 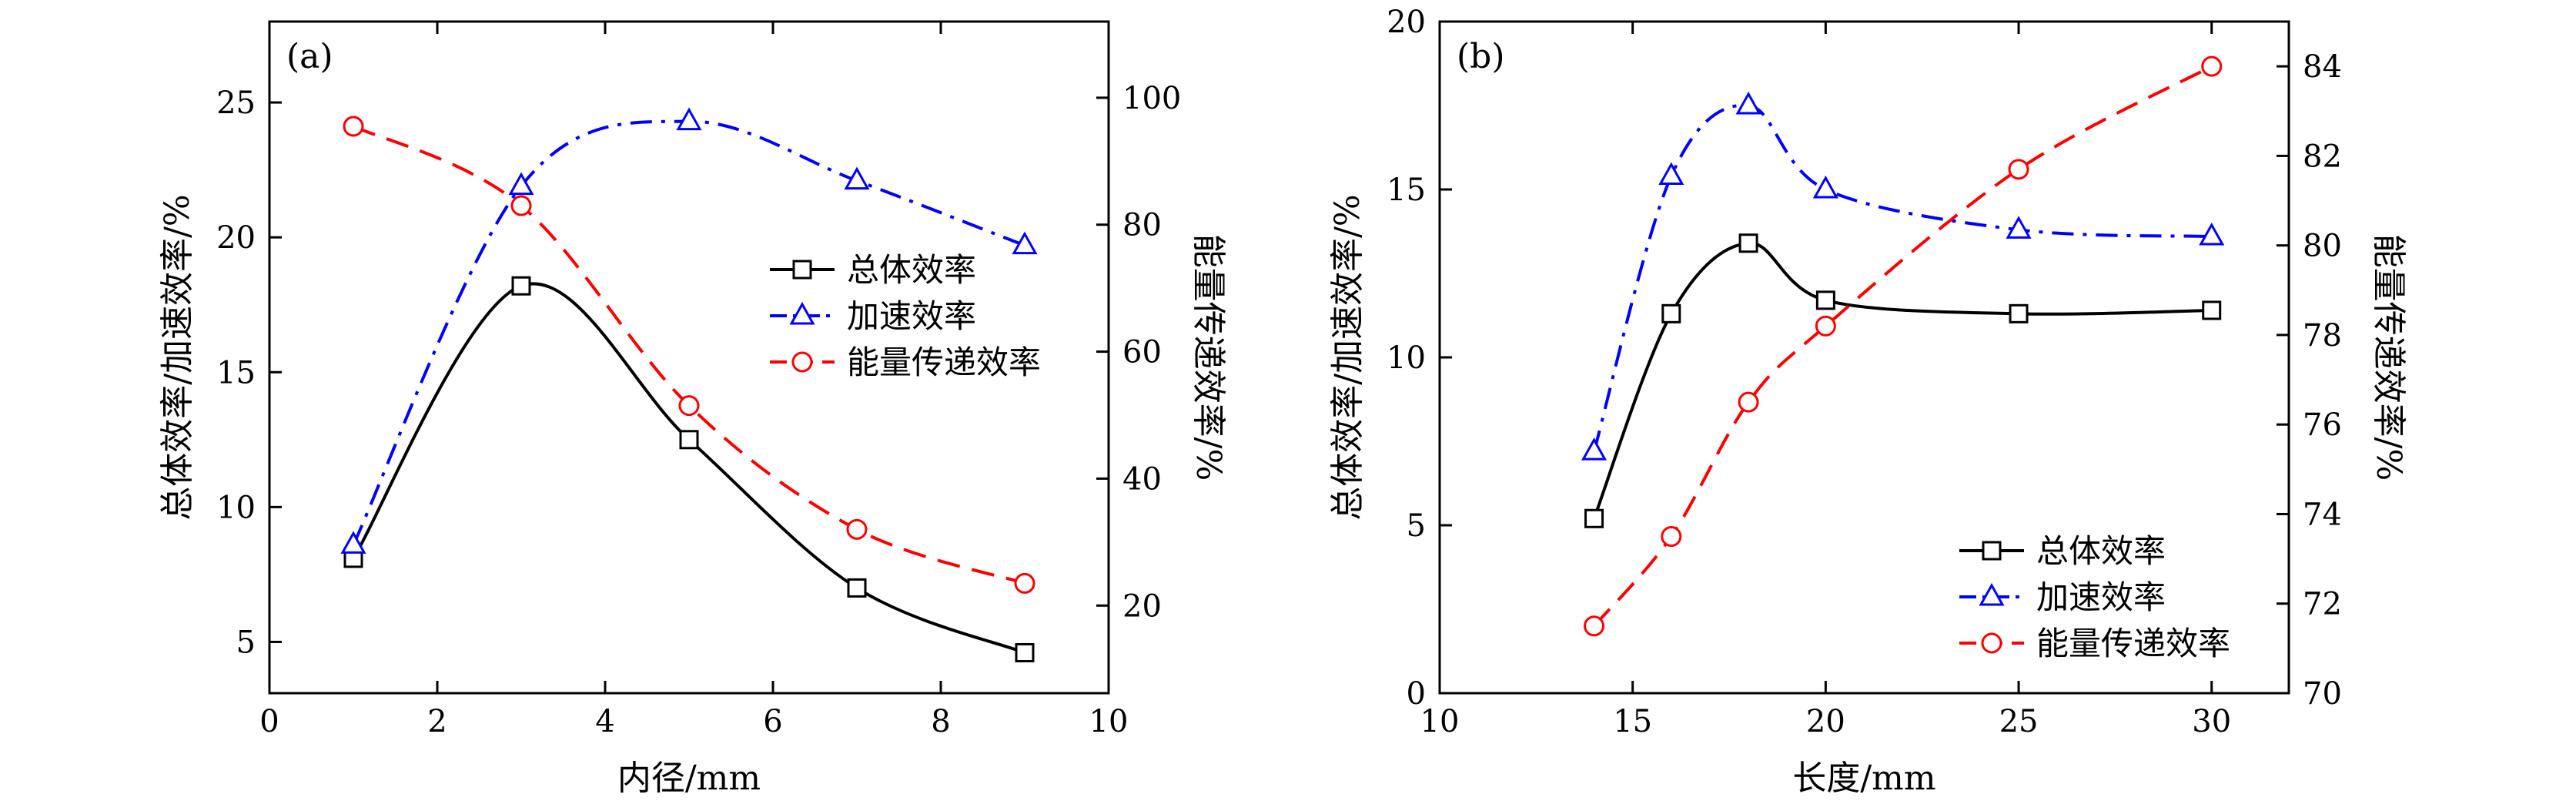 I want to click on y-right-tick-label: 100, so click(x=1151, y=98).